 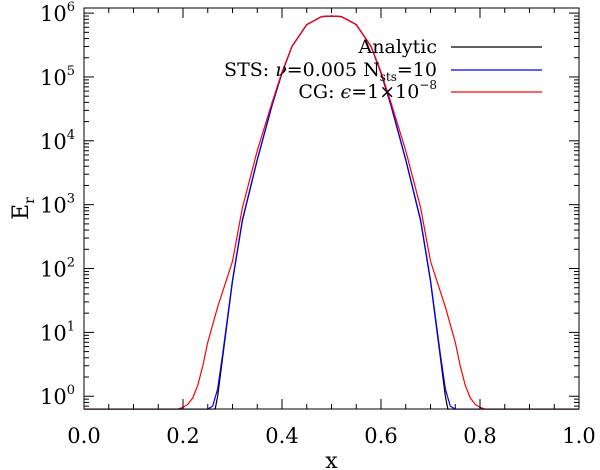 I want to click on y-tick-label: 10², so click(x=57, y=269).